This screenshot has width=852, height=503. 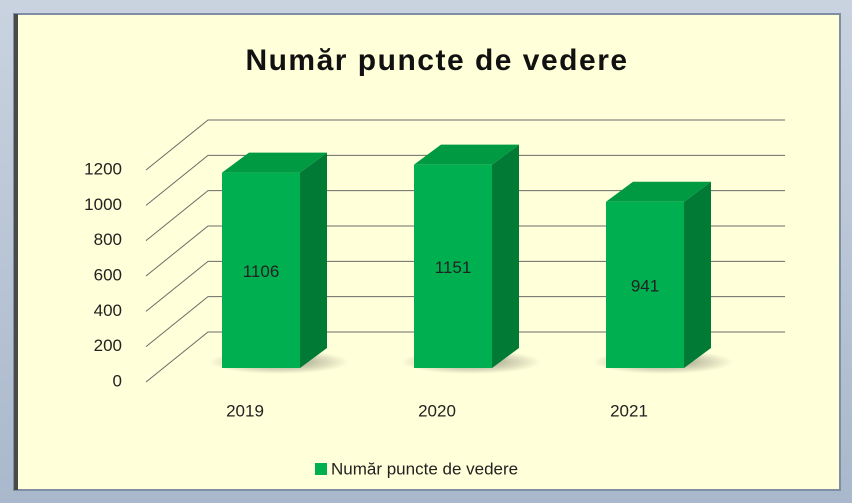 What do you see at coordinates (103, 168) in the screenshot?
I see `y-tick-label: 1200` at bounding box center [103, 168].